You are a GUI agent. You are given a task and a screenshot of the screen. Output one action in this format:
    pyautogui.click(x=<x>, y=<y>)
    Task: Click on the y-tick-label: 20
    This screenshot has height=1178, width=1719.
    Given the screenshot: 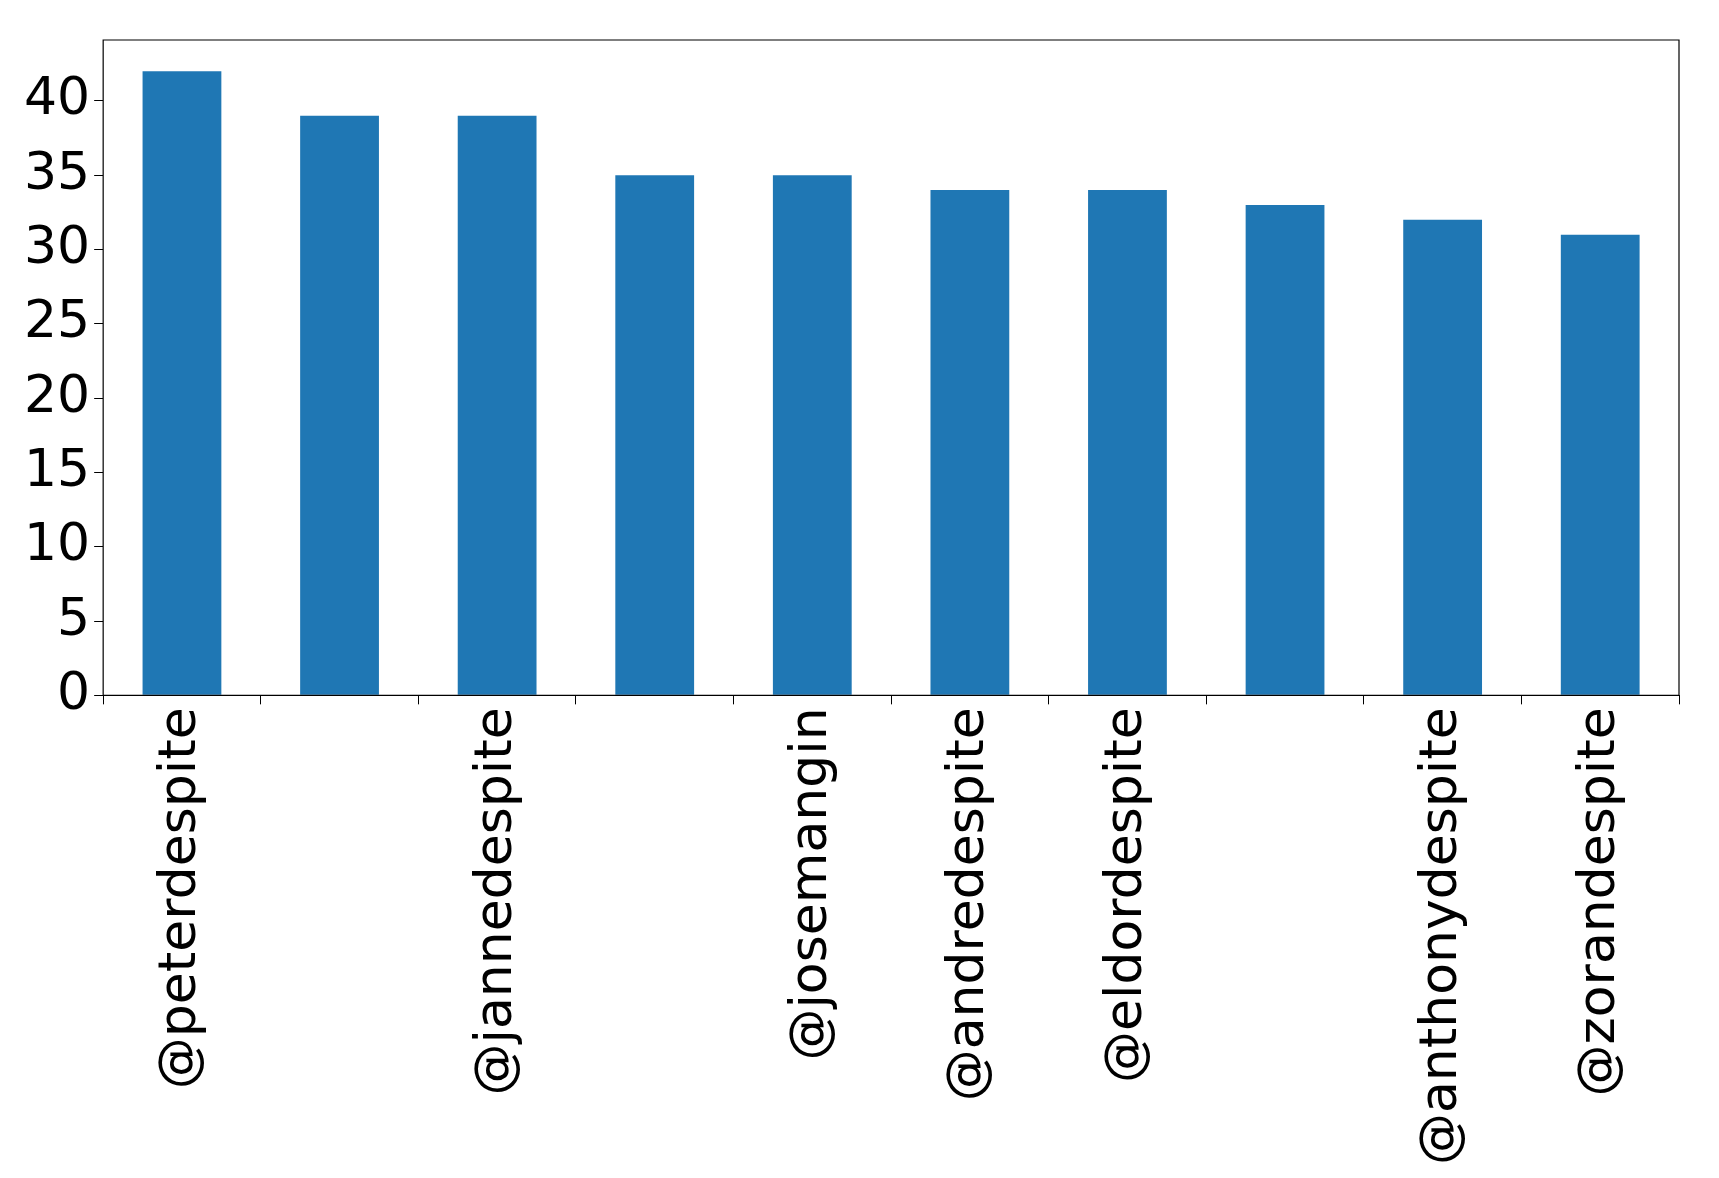 What is the action you would take?
    pyautogui.click(x=57, y=393)
    